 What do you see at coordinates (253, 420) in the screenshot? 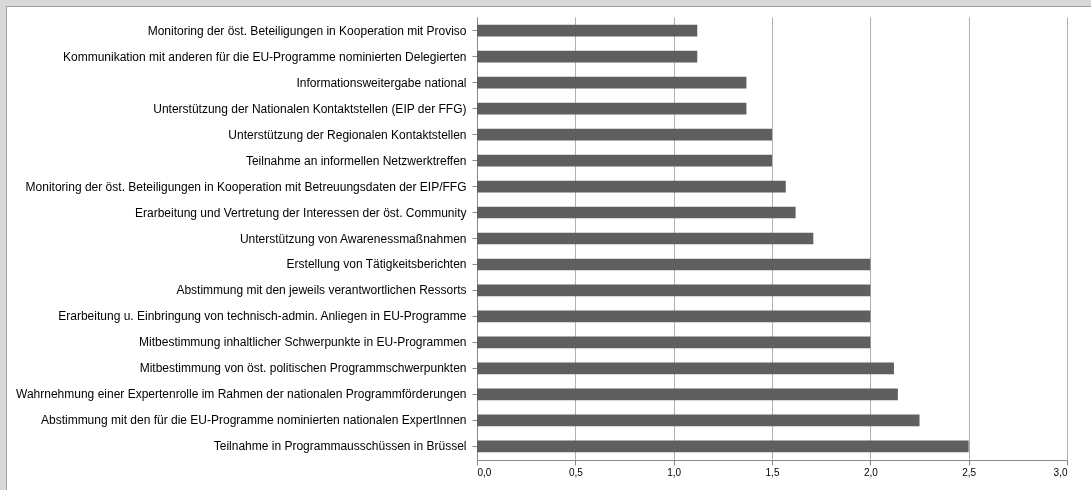
I see `y-tick-label: Abstimmung mit den für die EU-Programme nominierten nationalen ExpertInnen` at bounding box center [253, 420].